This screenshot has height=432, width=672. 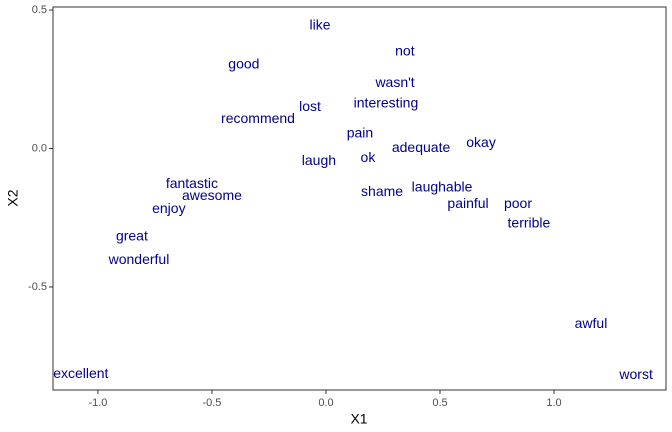 I want to click on x-axis-title: X1, so click(x=358, y=419).